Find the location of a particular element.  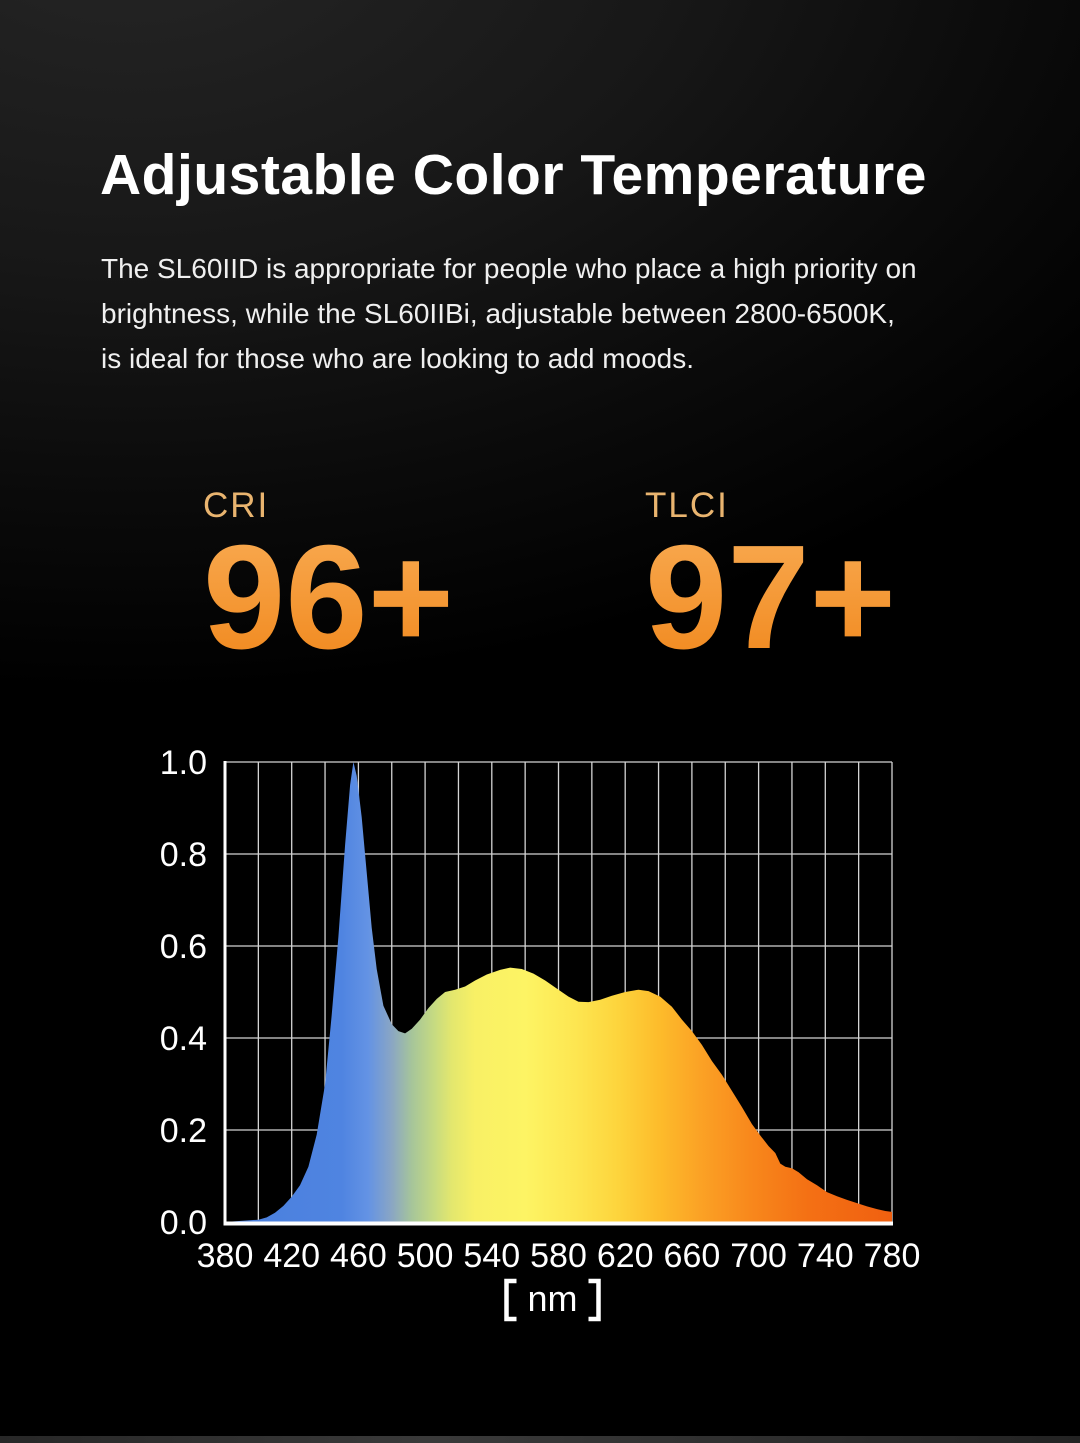

stat-tlci: TLCI 97+ is located at coordinates (771, 583).